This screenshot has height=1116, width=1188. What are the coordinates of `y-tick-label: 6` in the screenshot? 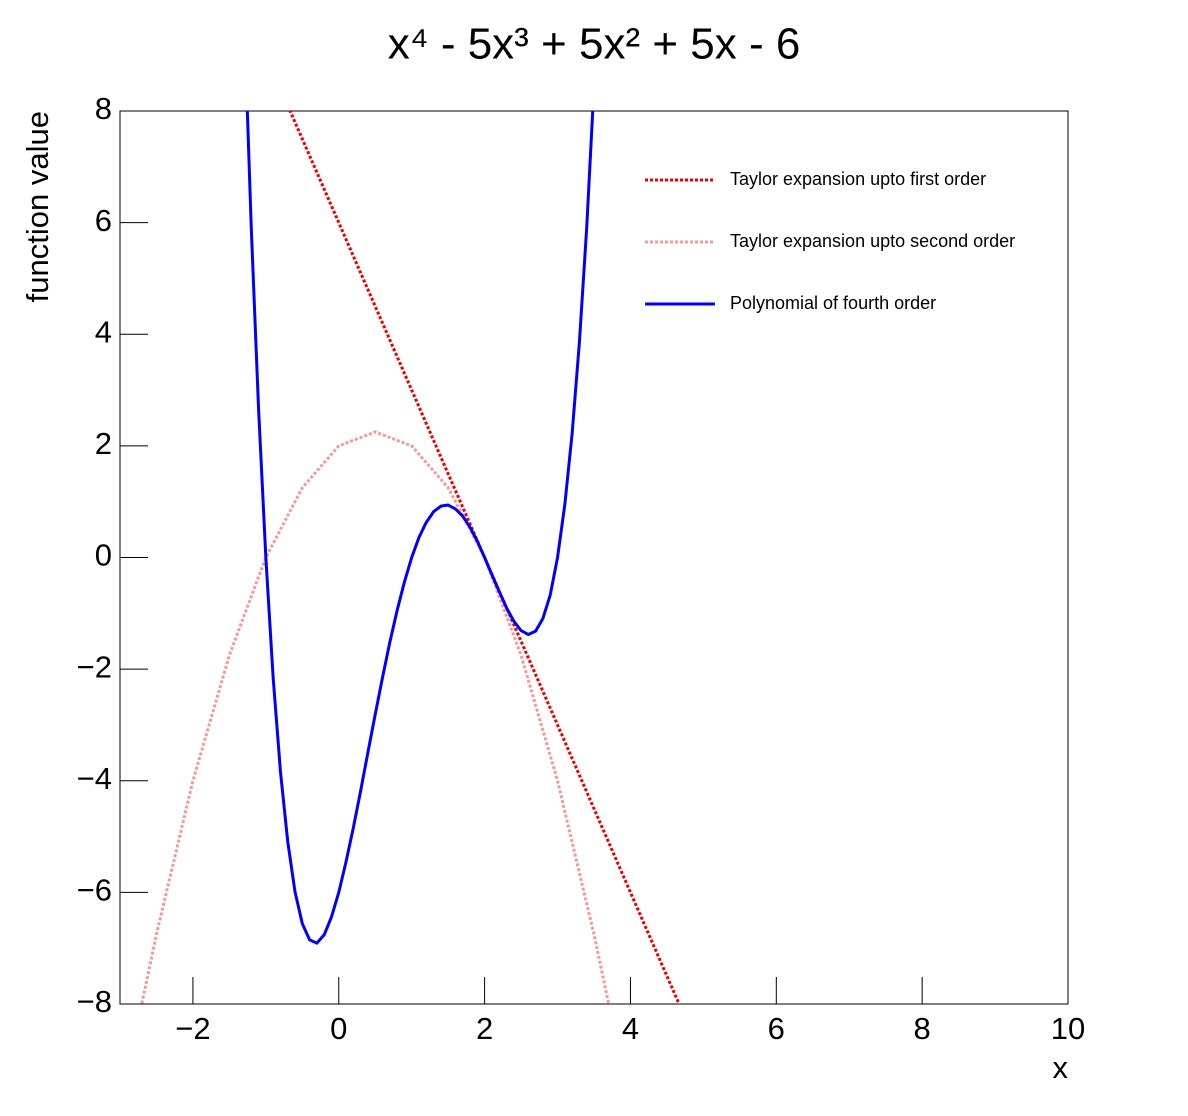 It's located at (103, 220).